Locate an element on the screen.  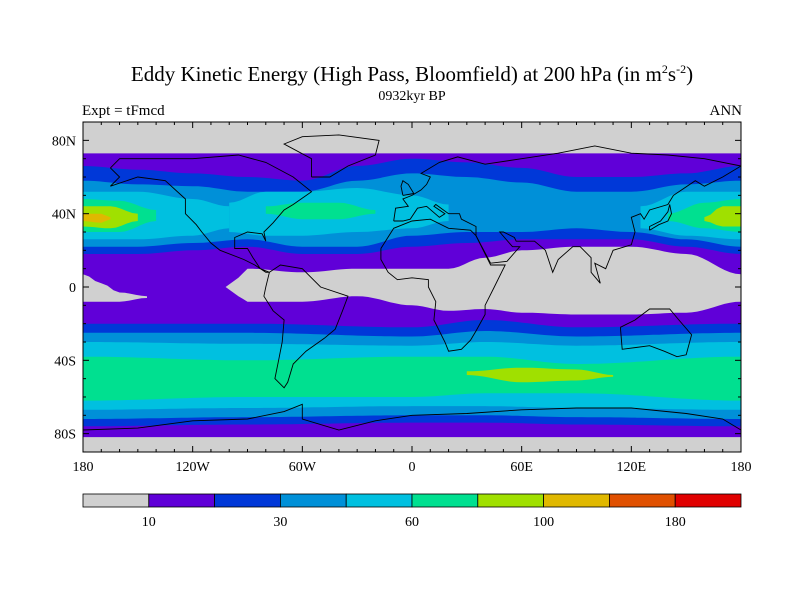
experiment-label: Expt = tFmcd is located at coordinates (123, 111).